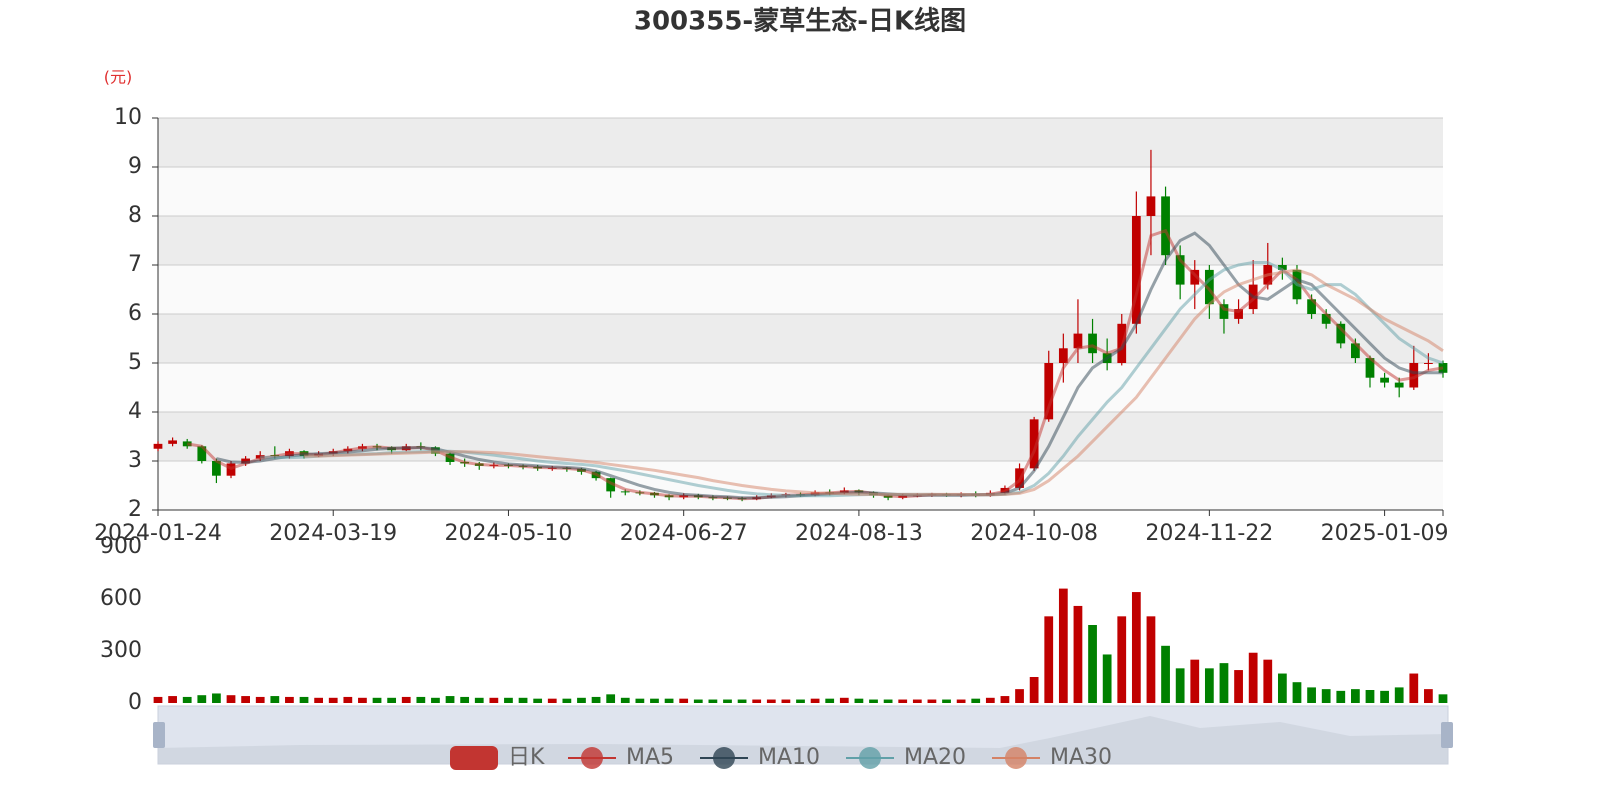 Image resolution: width=1600 pixels, height=800 pixels. What do you see at coordinates (135, 313) in the screenshot?
I see `y-tick-label: 6` at bounding box center [135, 313].